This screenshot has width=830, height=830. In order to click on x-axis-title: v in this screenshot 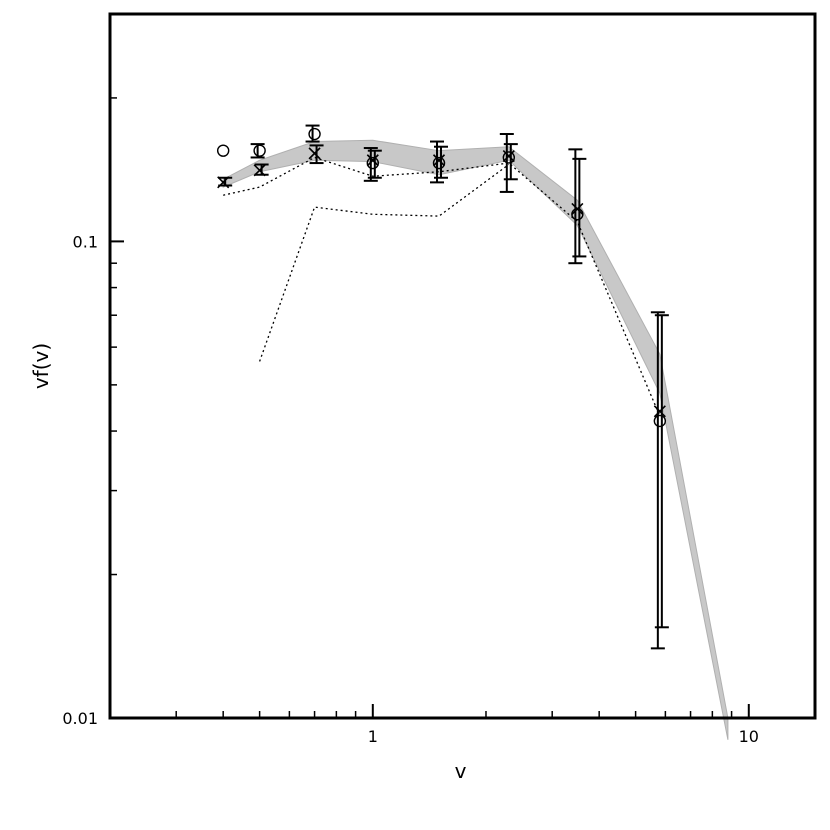, I will do `click(461, 771)`.